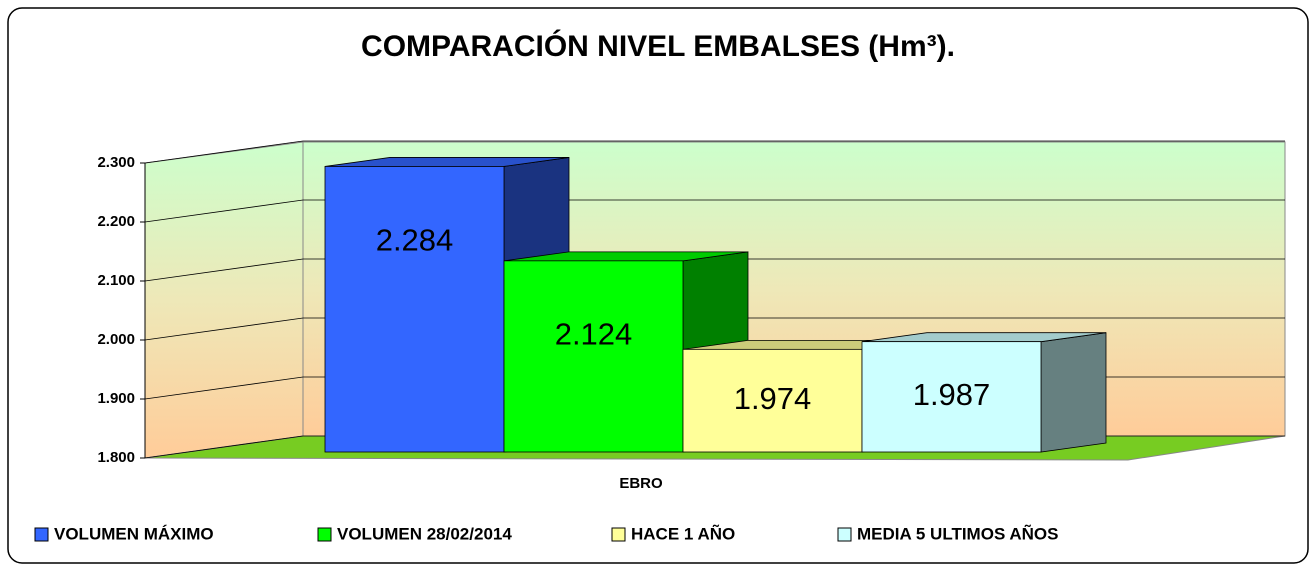 The width and height of the screenshot is (1316, 576). I want to click on data-label: 2.284, so click(415, 240).